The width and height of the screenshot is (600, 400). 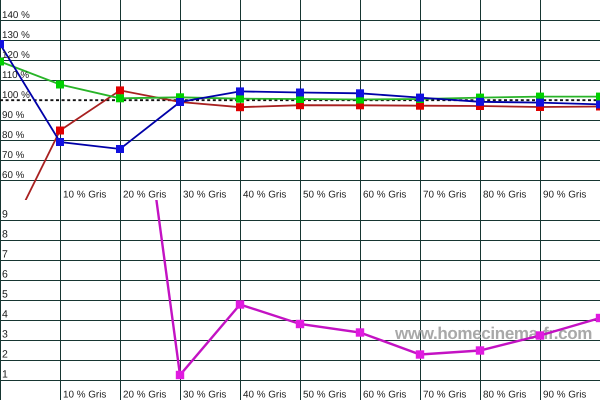 I want to click on svg-text: 100 %, so click(x=16, y=95).